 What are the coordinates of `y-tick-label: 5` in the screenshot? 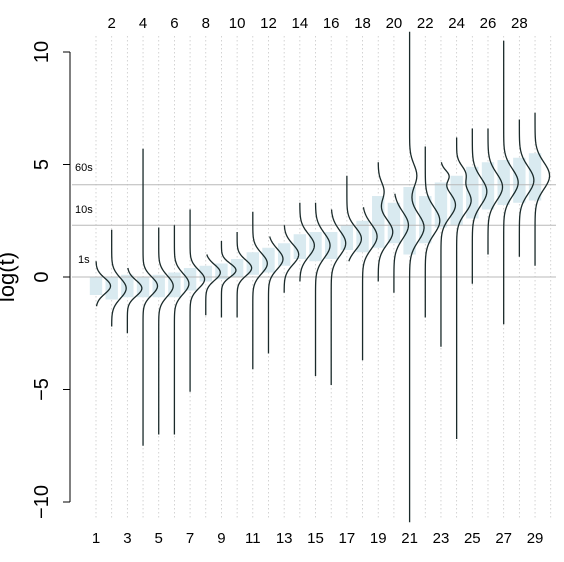 It's located at (42, 164).